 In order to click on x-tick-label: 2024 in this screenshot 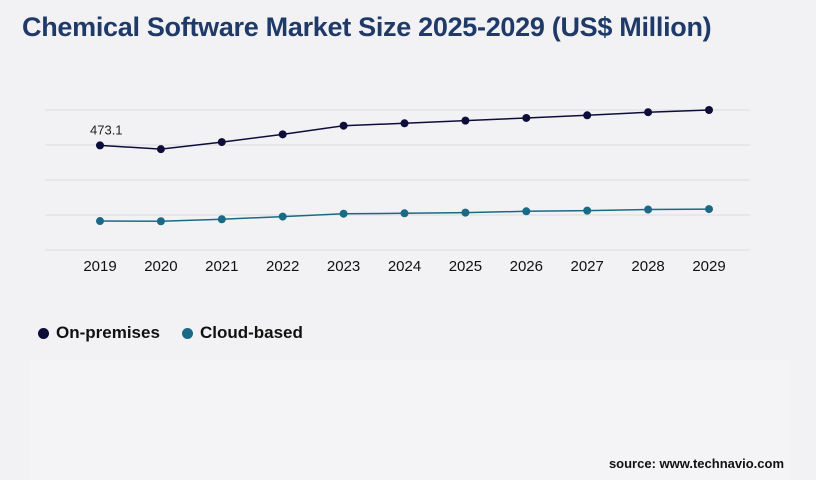, I will do `click(404, 266)`.